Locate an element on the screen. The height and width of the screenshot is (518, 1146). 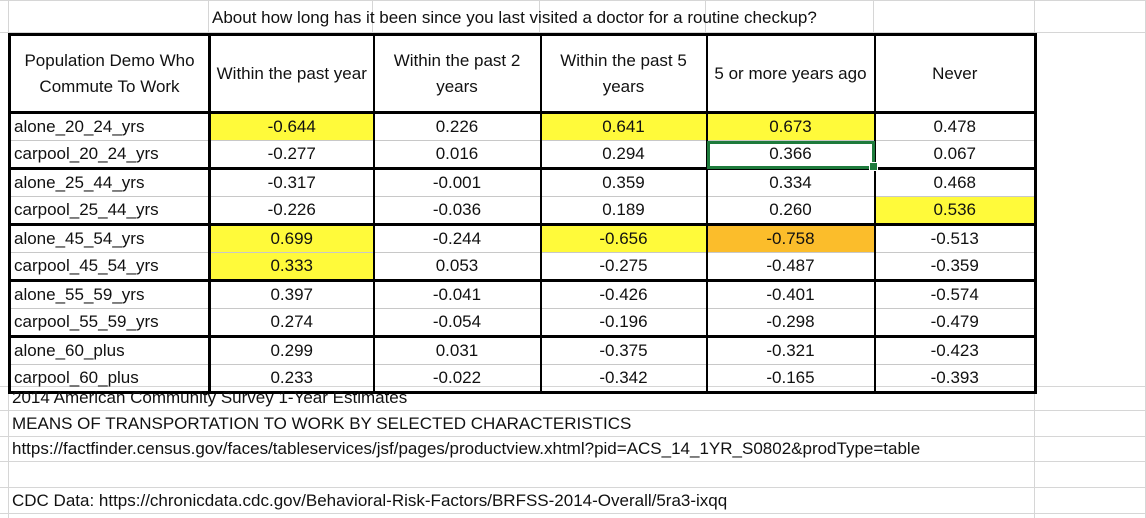
table-cell: 0.536 is located at coordinates (955, 211).